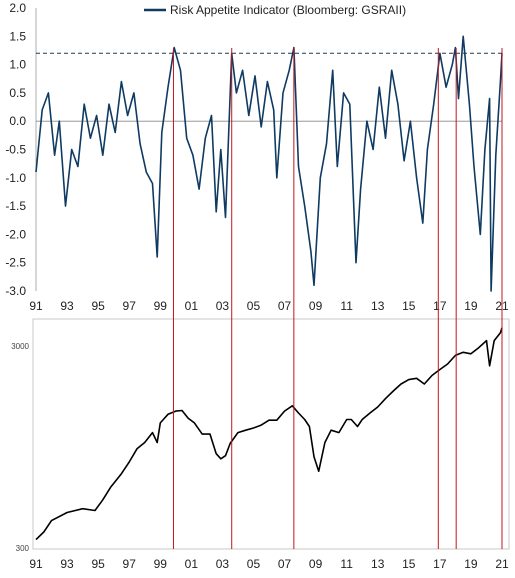 The width and height of the screenshot is (515, 578). What do you see at coordinates (409, 564) in the screenshot?
I see `index-x-tick-label: 15` at bounding box center [409, 564].